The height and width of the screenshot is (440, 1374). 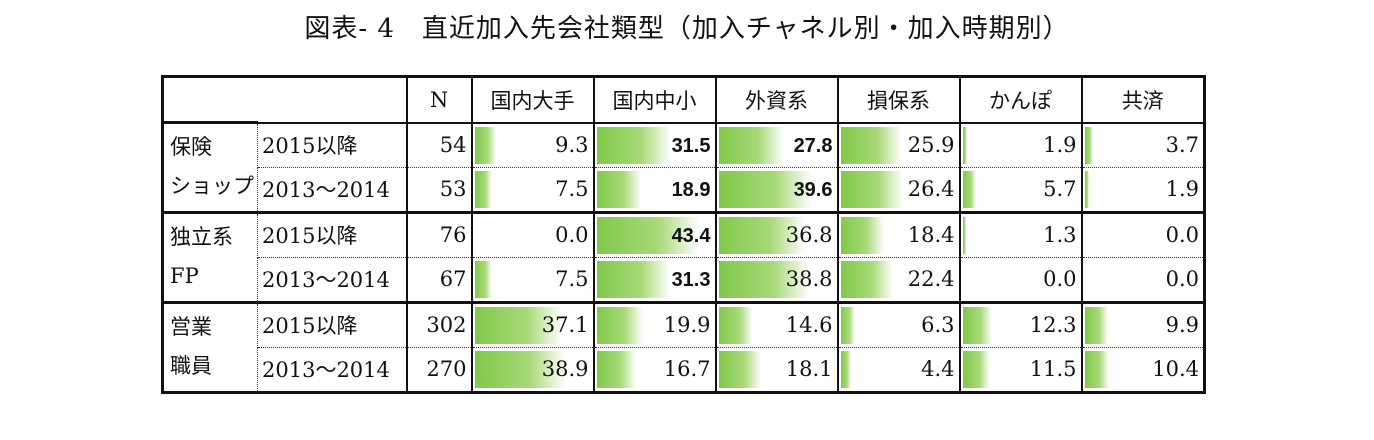 I want to click on table-row: 2013～2014 53 7.5 18.9 39.6 26.4 5.7 1.9, so click(x=684, y=190).